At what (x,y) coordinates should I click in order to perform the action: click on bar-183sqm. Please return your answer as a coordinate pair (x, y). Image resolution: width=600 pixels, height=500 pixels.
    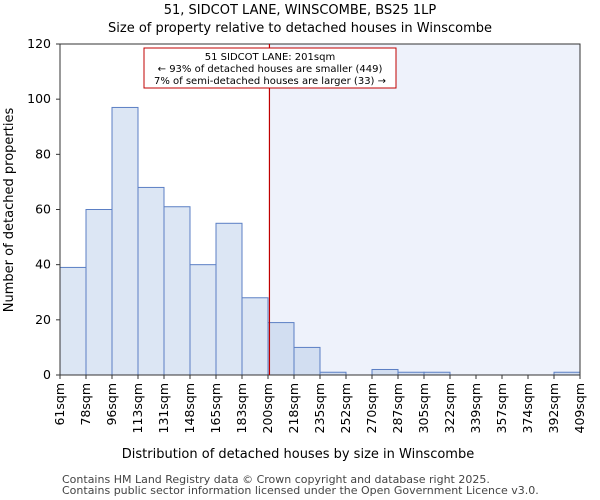
    Looking at the image, I should click on (255, 336).